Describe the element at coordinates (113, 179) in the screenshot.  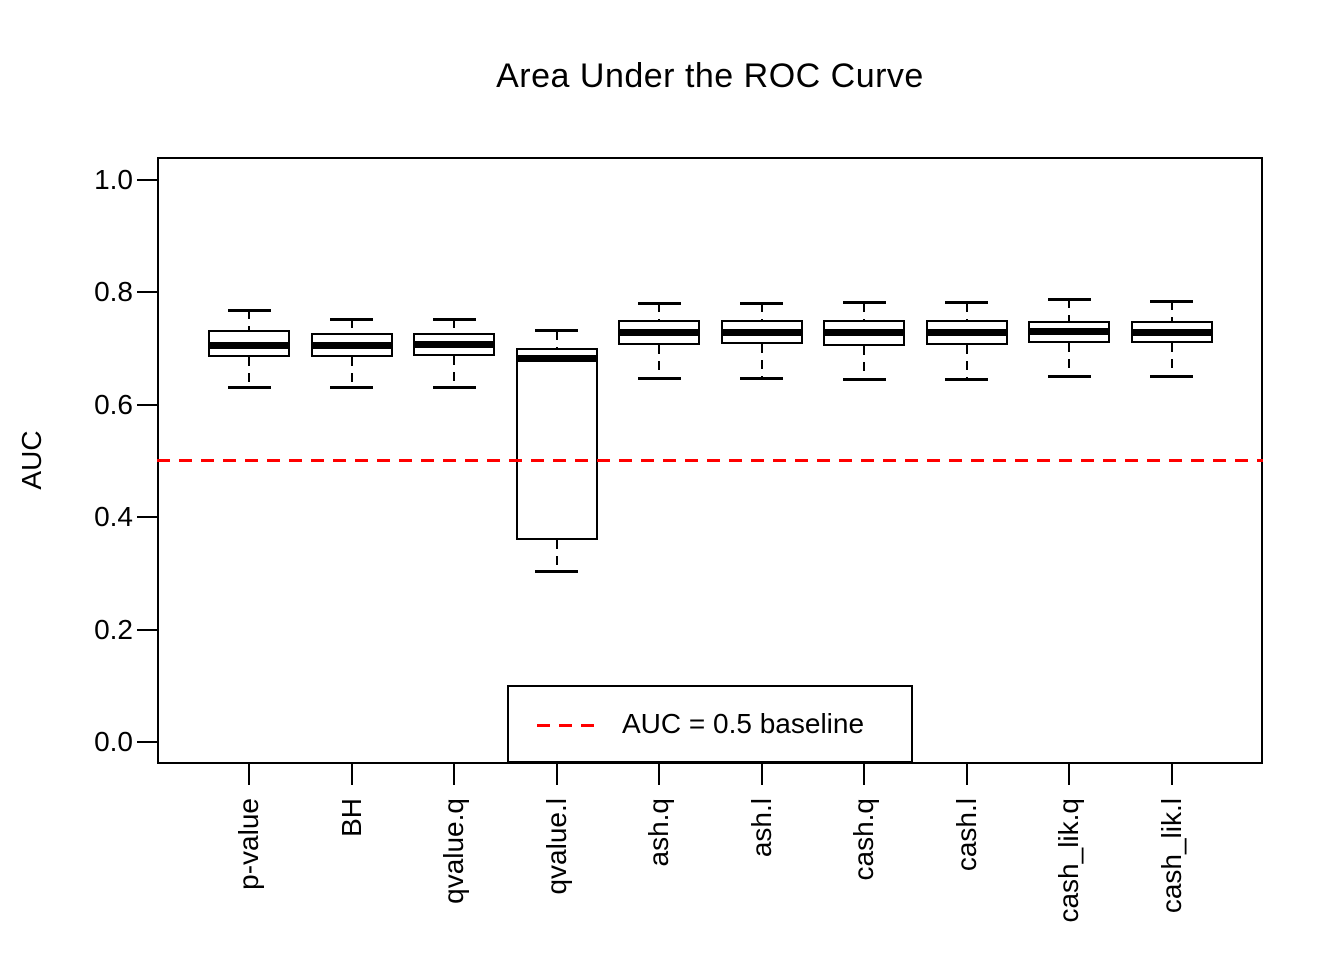
I see `y-tick-label: 1.0` at that location.